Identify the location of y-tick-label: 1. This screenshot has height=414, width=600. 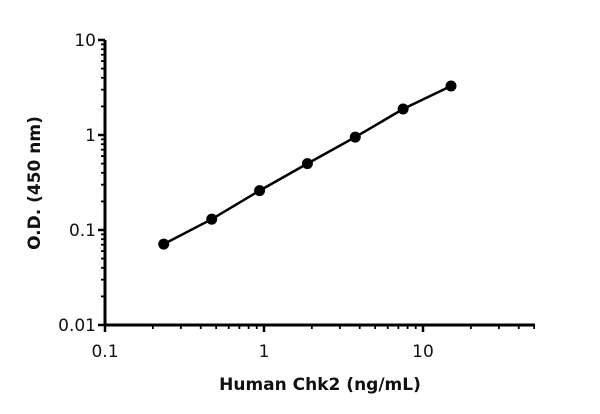
(90, 136).